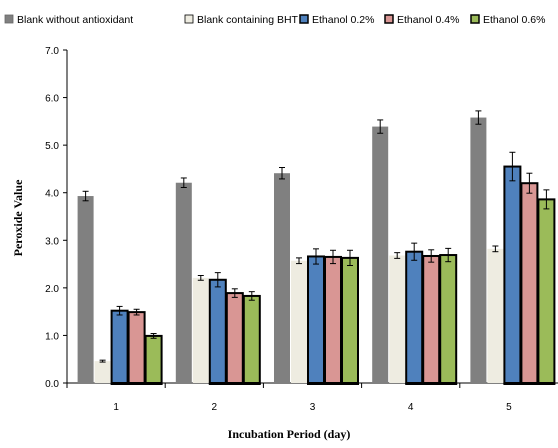 The height and width of the screenshot is (448, 558). I want to click on legend-label: Blank containing BHT, so click(248, 20).